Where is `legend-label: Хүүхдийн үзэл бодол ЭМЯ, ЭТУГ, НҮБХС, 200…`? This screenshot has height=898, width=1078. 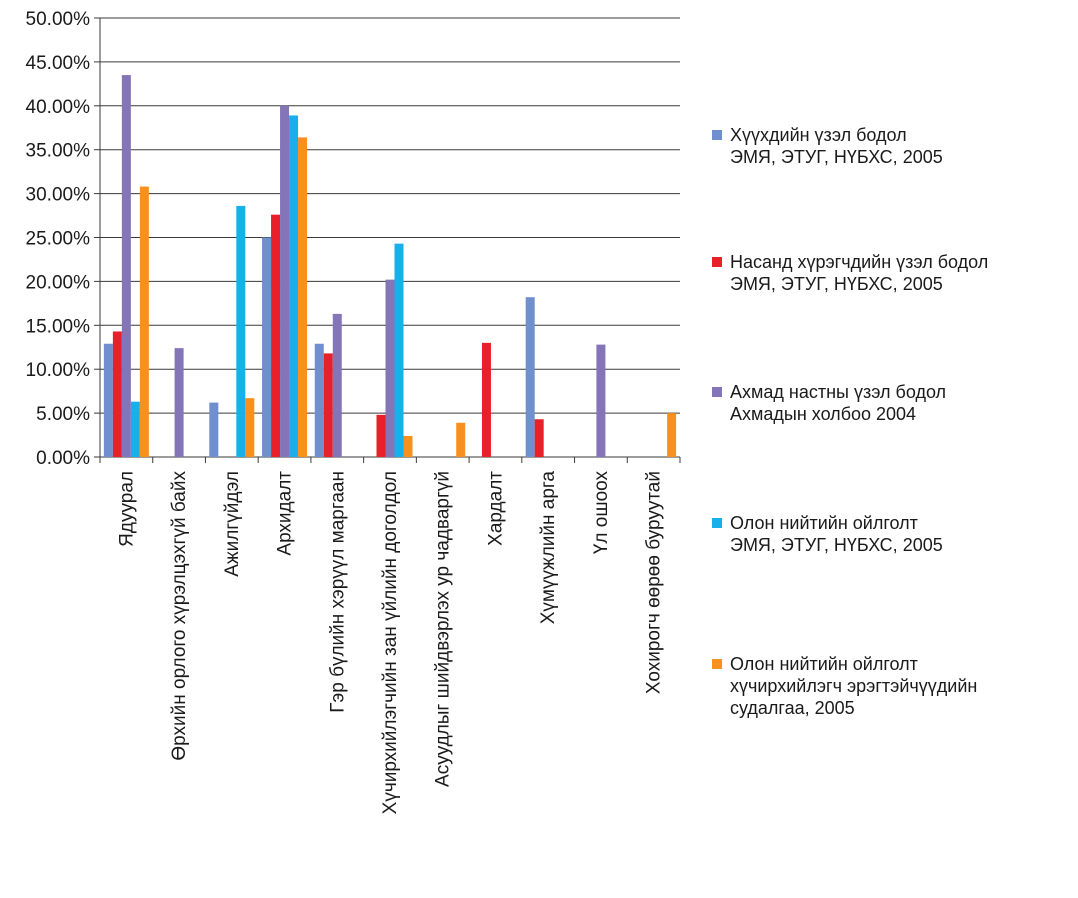
legend-label: Хүүхдийн үзэл бодол ЭМЯ, ЭТУГ, НҮБХС, 200… is located at coordinates (836, 146).